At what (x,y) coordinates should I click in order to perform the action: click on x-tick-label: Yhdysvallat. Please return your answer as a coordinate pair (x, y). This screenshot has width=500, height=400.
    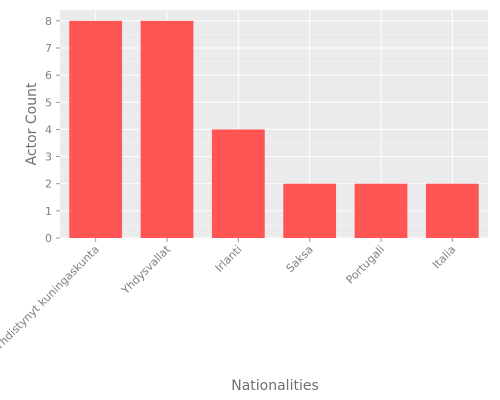
    Looking at the image, I should click on (145, 269).